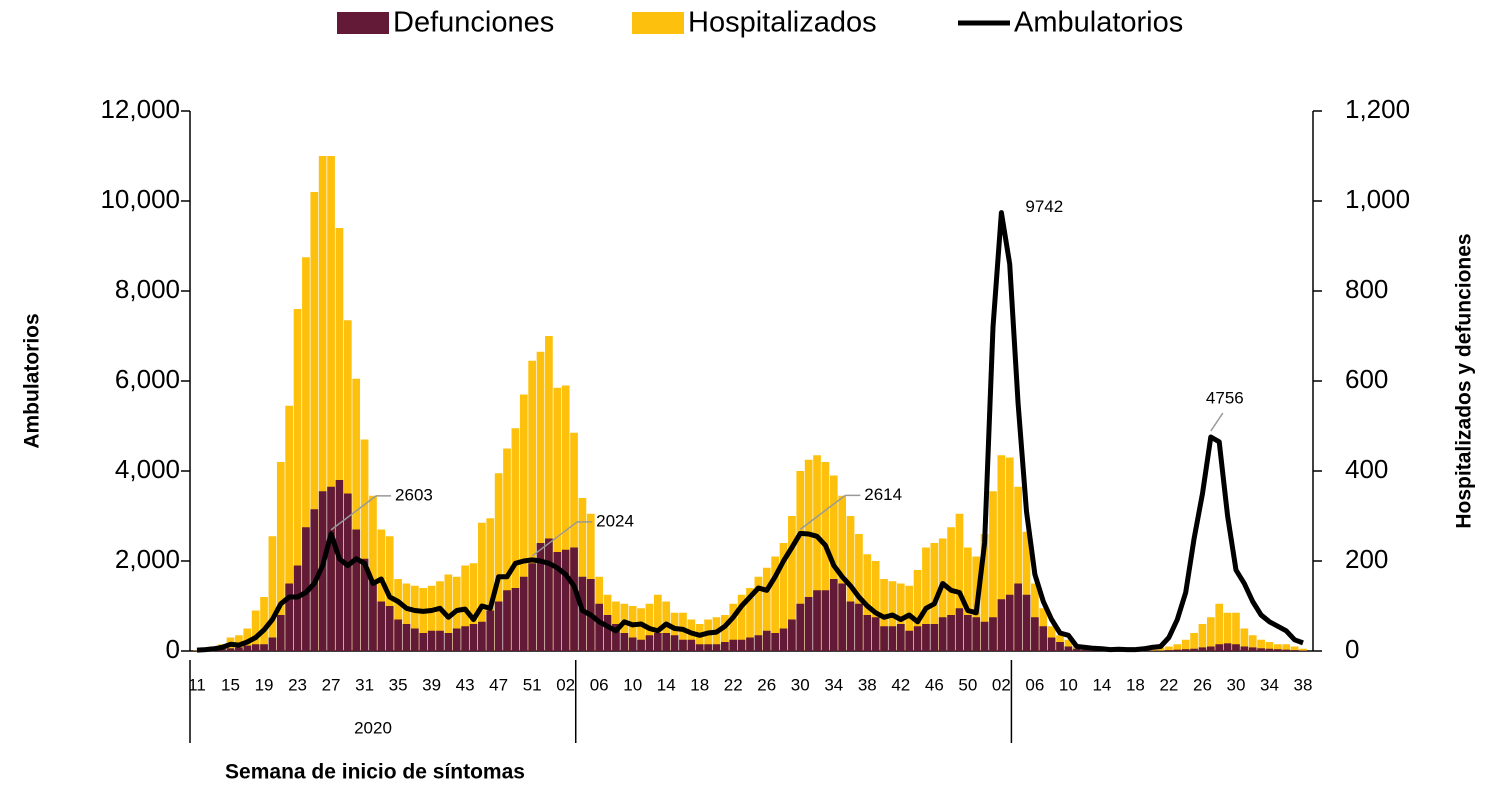  What do you see at coordinates (140, 199) in the screenshot?
I see `y-tick-label: 10,000` at bounding box center [140, 199].